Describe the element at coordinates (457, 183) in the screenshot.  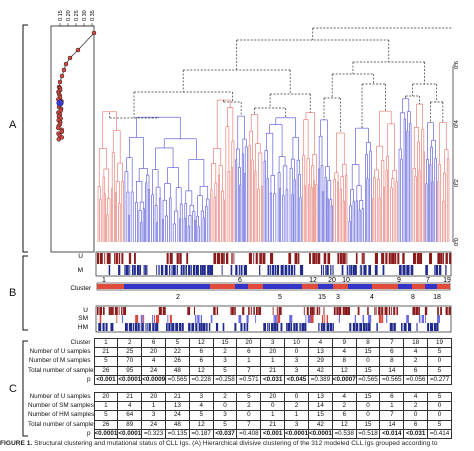
I see `right-axis-tick-label: 0.2` at that location.